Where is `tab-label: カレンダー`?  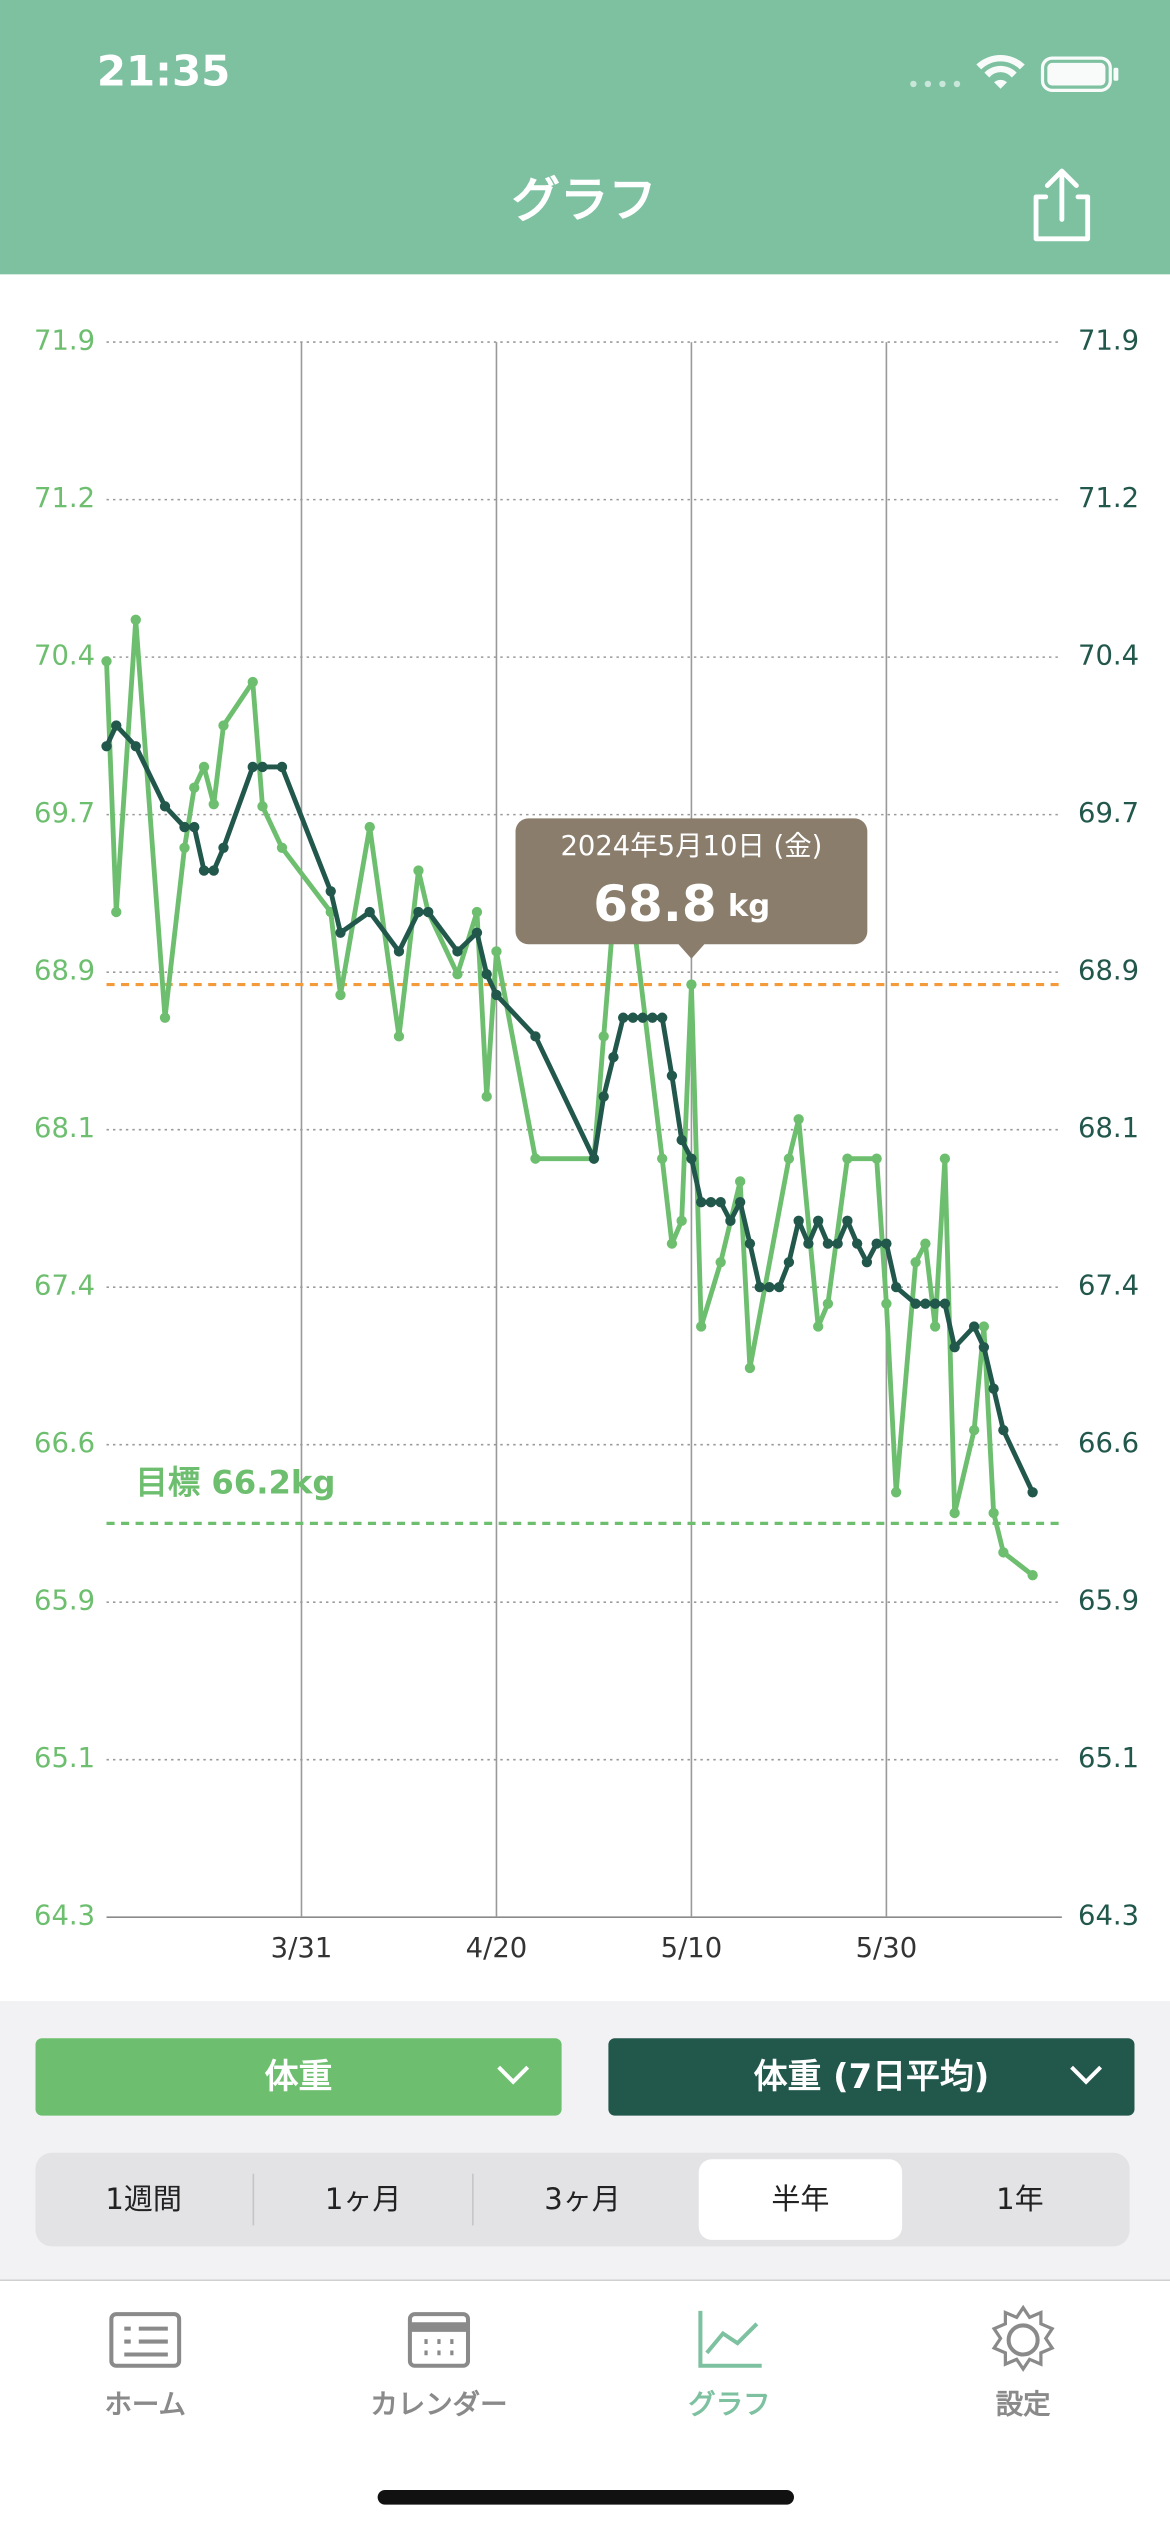 tab-label: カレンダー is located at coordinates (438, 2405).